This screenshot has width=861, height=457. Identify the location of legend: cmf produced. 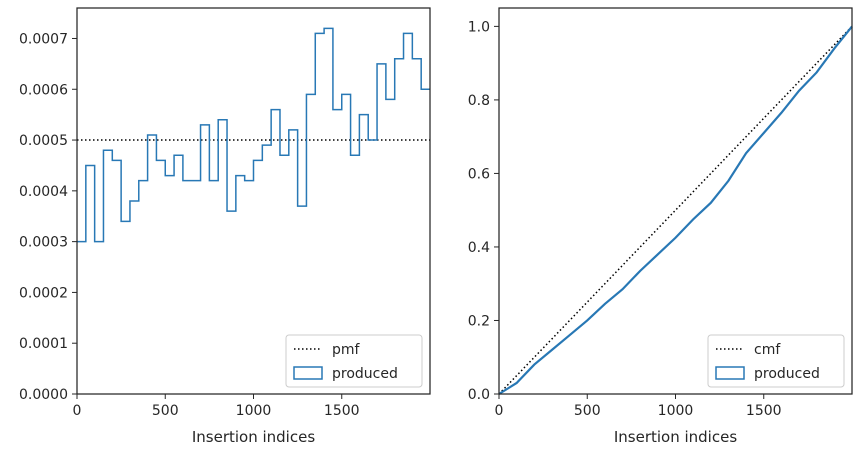
(776, 361).